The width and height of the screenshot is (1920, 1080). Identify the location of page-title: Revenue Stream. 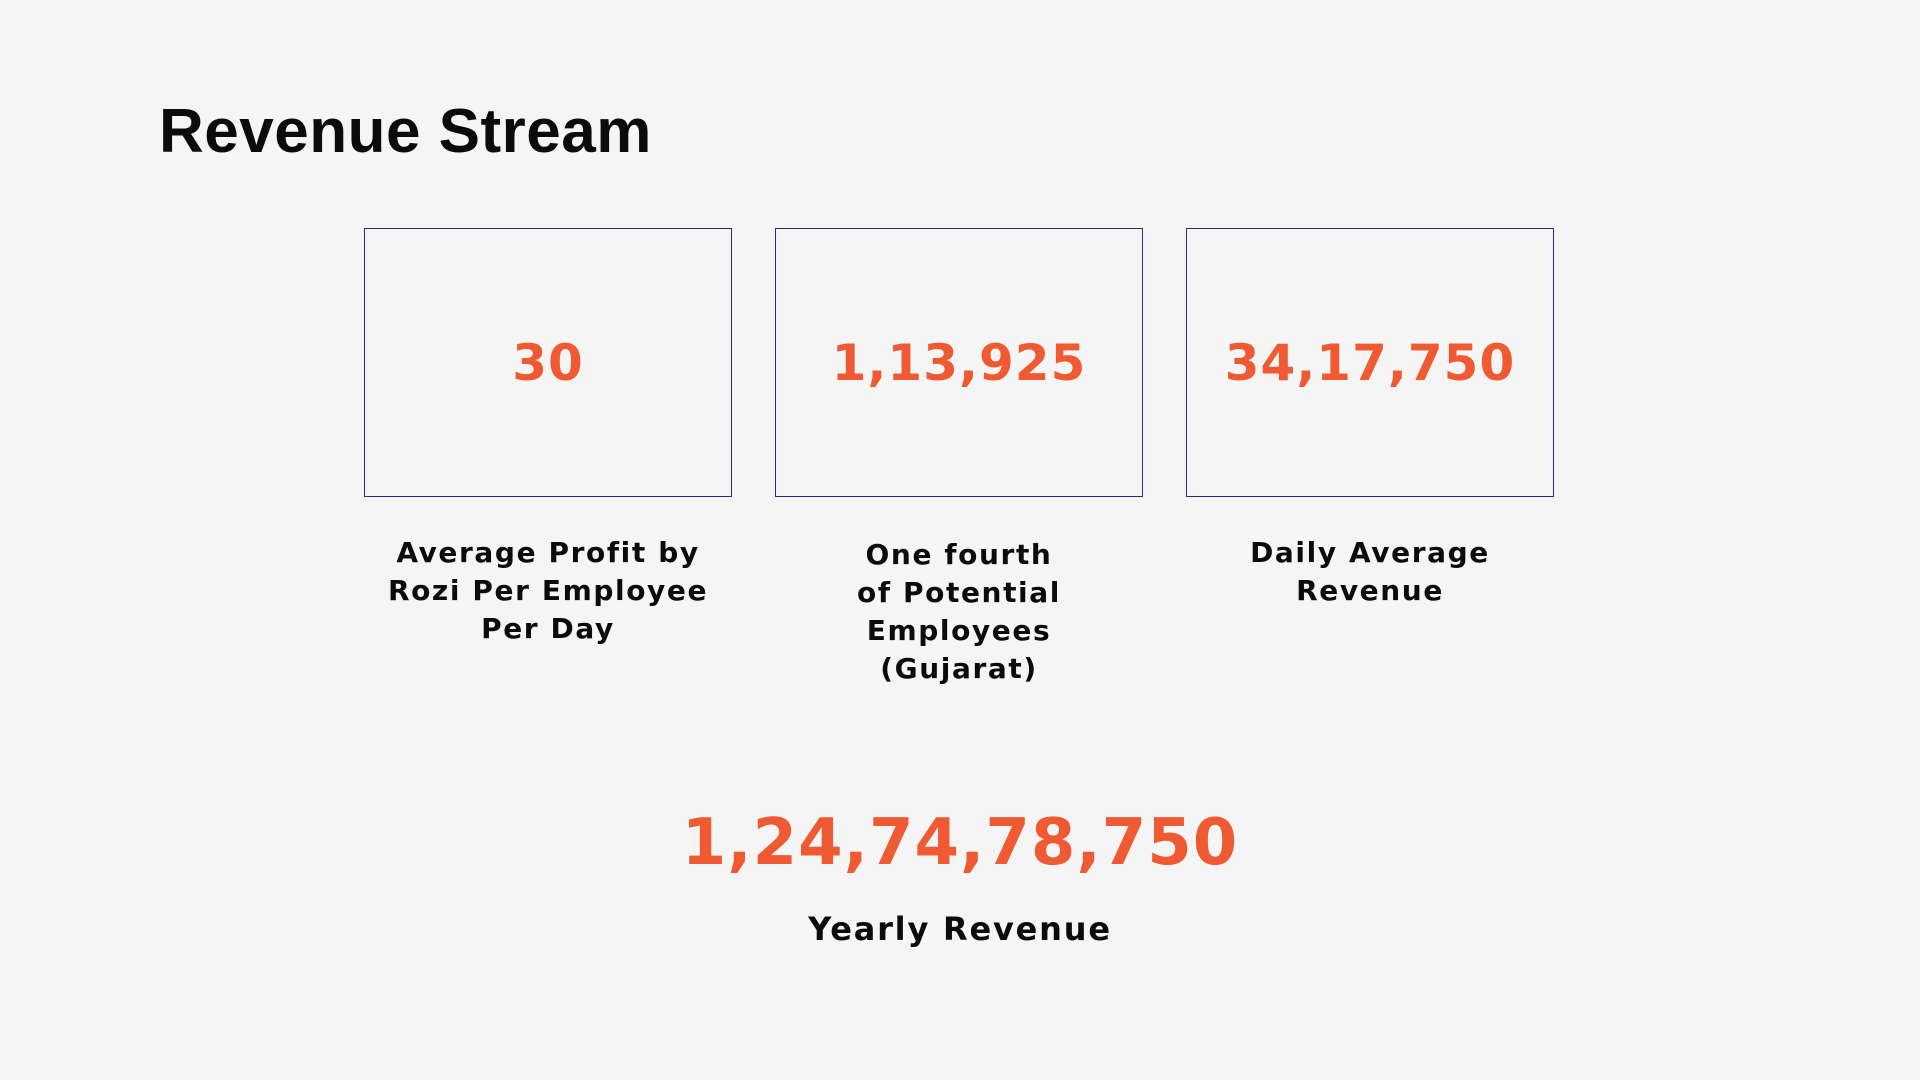
(405, 131).